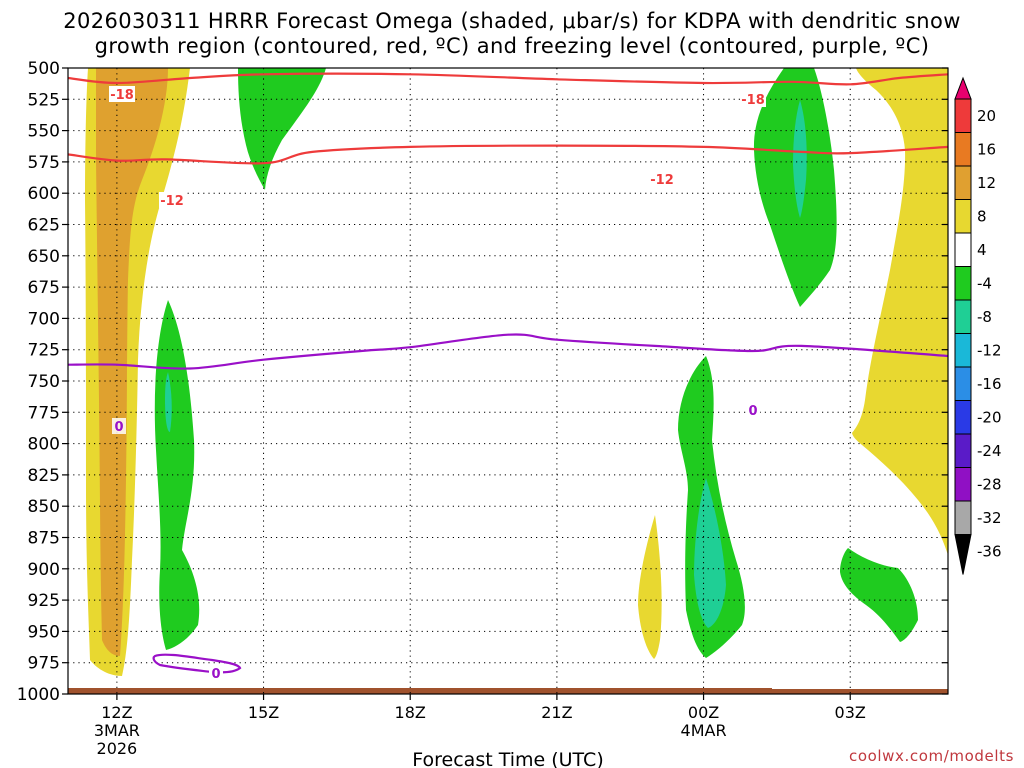 This screenshot has height=768, width=1024. What do you see at coordinates (989, 484) in the screenshot?
I see `colorbar-label: -28` at bounding box center [989, 484].